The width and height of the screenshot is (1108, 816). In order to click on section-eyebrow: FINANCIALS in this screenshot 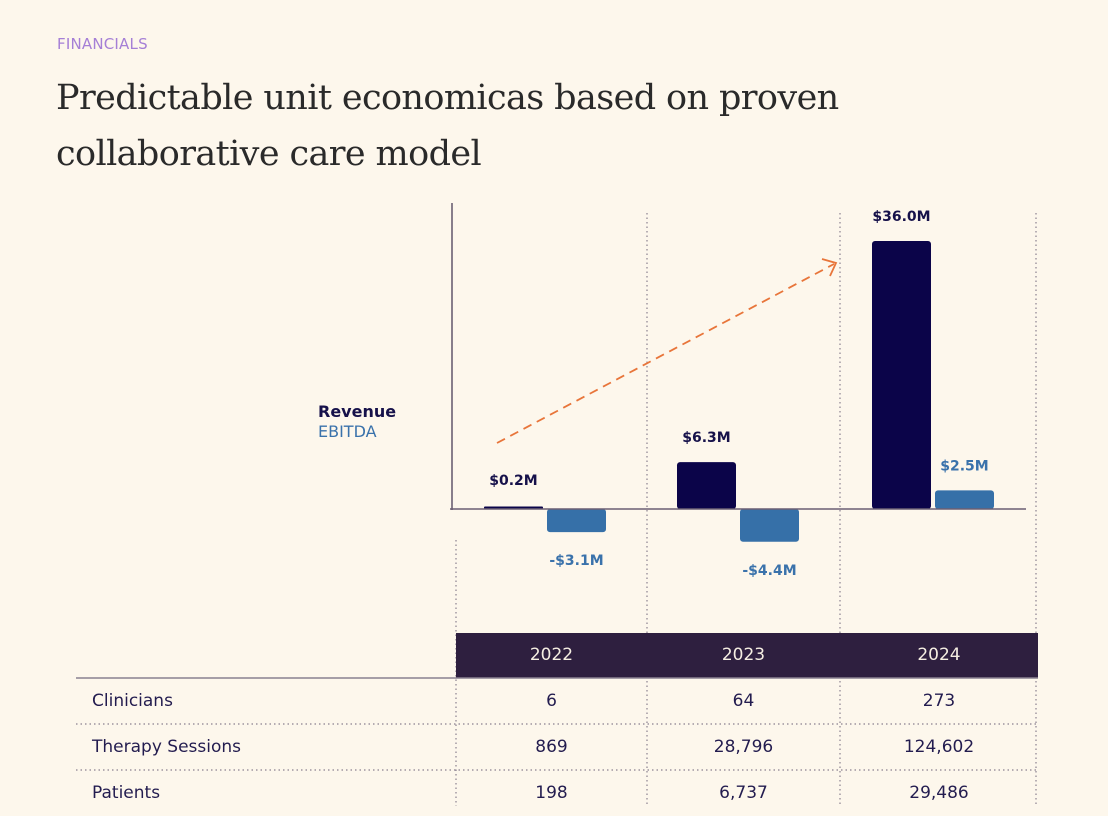, I will do `click(102, 44)`.